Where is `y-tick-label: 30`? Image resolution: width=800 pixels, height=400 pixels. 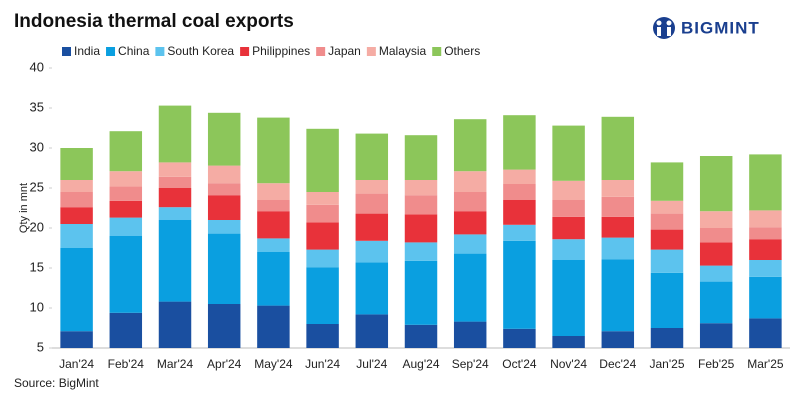
y-tick-label: 30 is located at coordinates (37, 146).